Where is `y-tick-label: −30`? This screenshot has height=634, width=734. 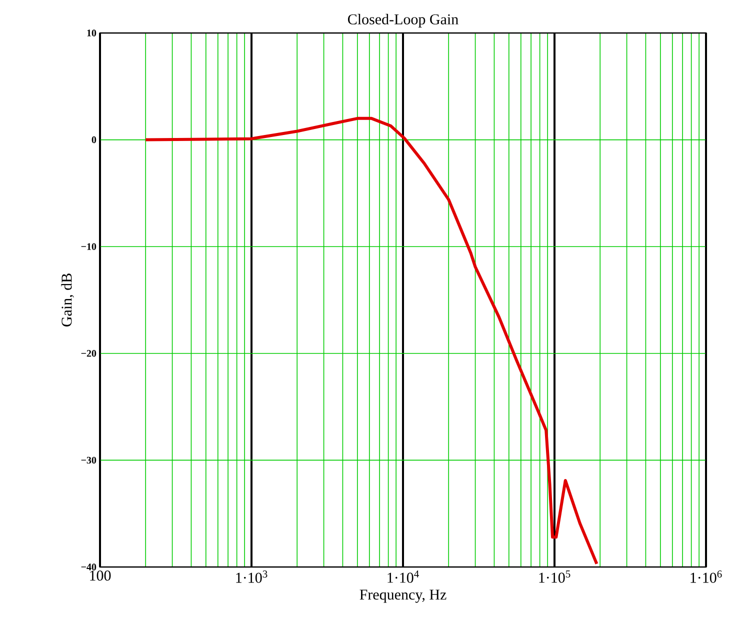
y-tick-label: −30 is located at coordinates (88, 460).